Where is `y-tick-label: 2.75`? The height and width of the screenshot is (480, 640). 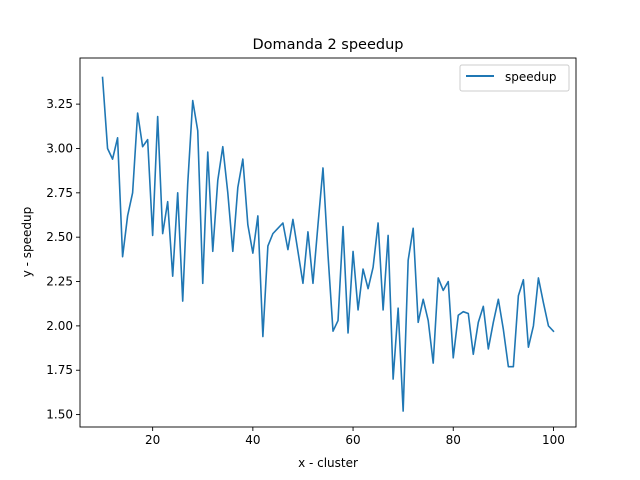 y-tick-label: 2.75 is located at coordinates (59, 193).